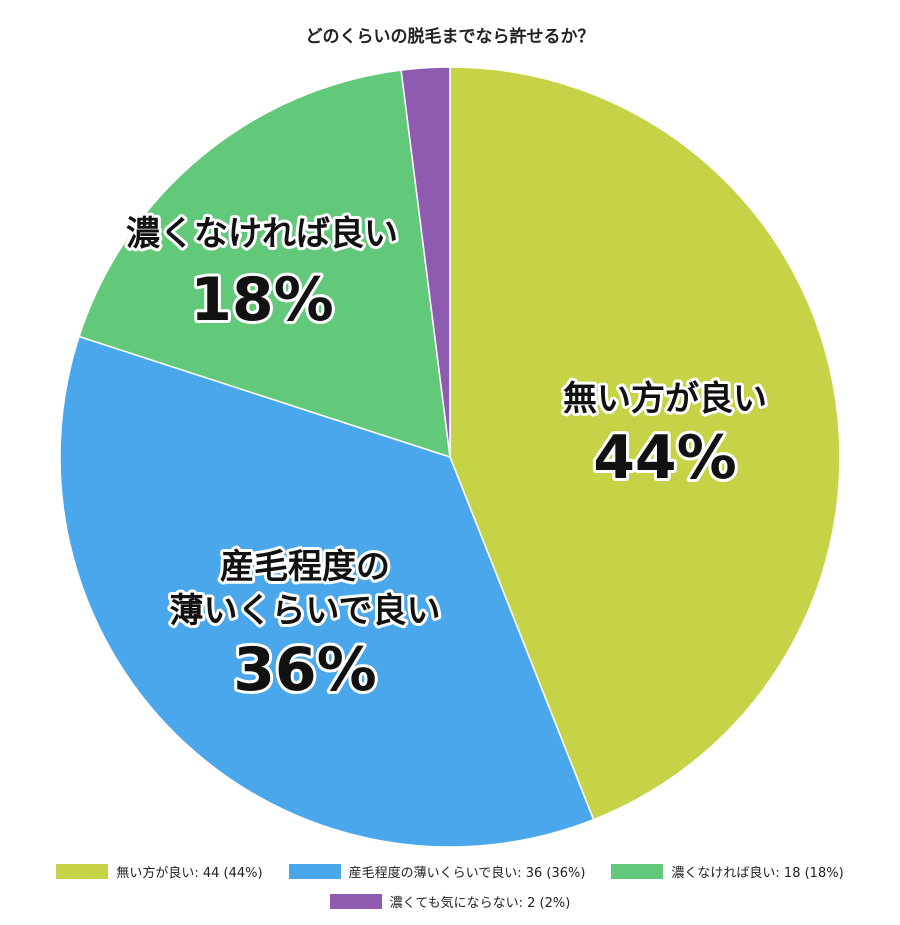 This screenshot has width=900, height=925. Describe the element at coordinates (425, 262) in the screenshot. I see `pie-slice` at that location.